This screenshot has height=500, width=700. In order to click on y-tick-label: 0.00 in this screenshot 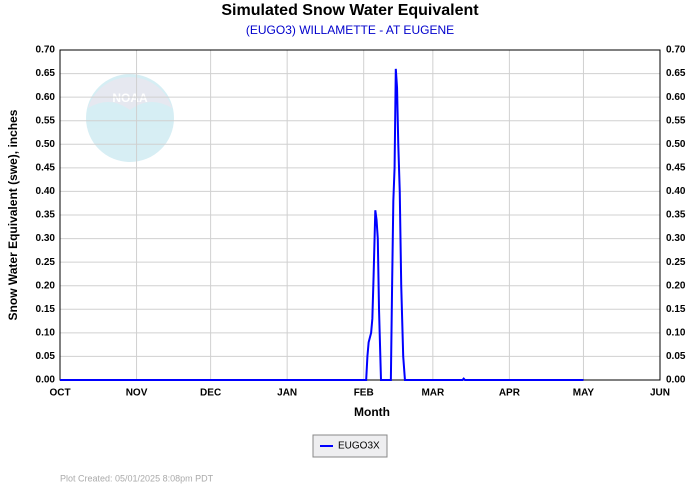, I will do `click(46, 380)`.